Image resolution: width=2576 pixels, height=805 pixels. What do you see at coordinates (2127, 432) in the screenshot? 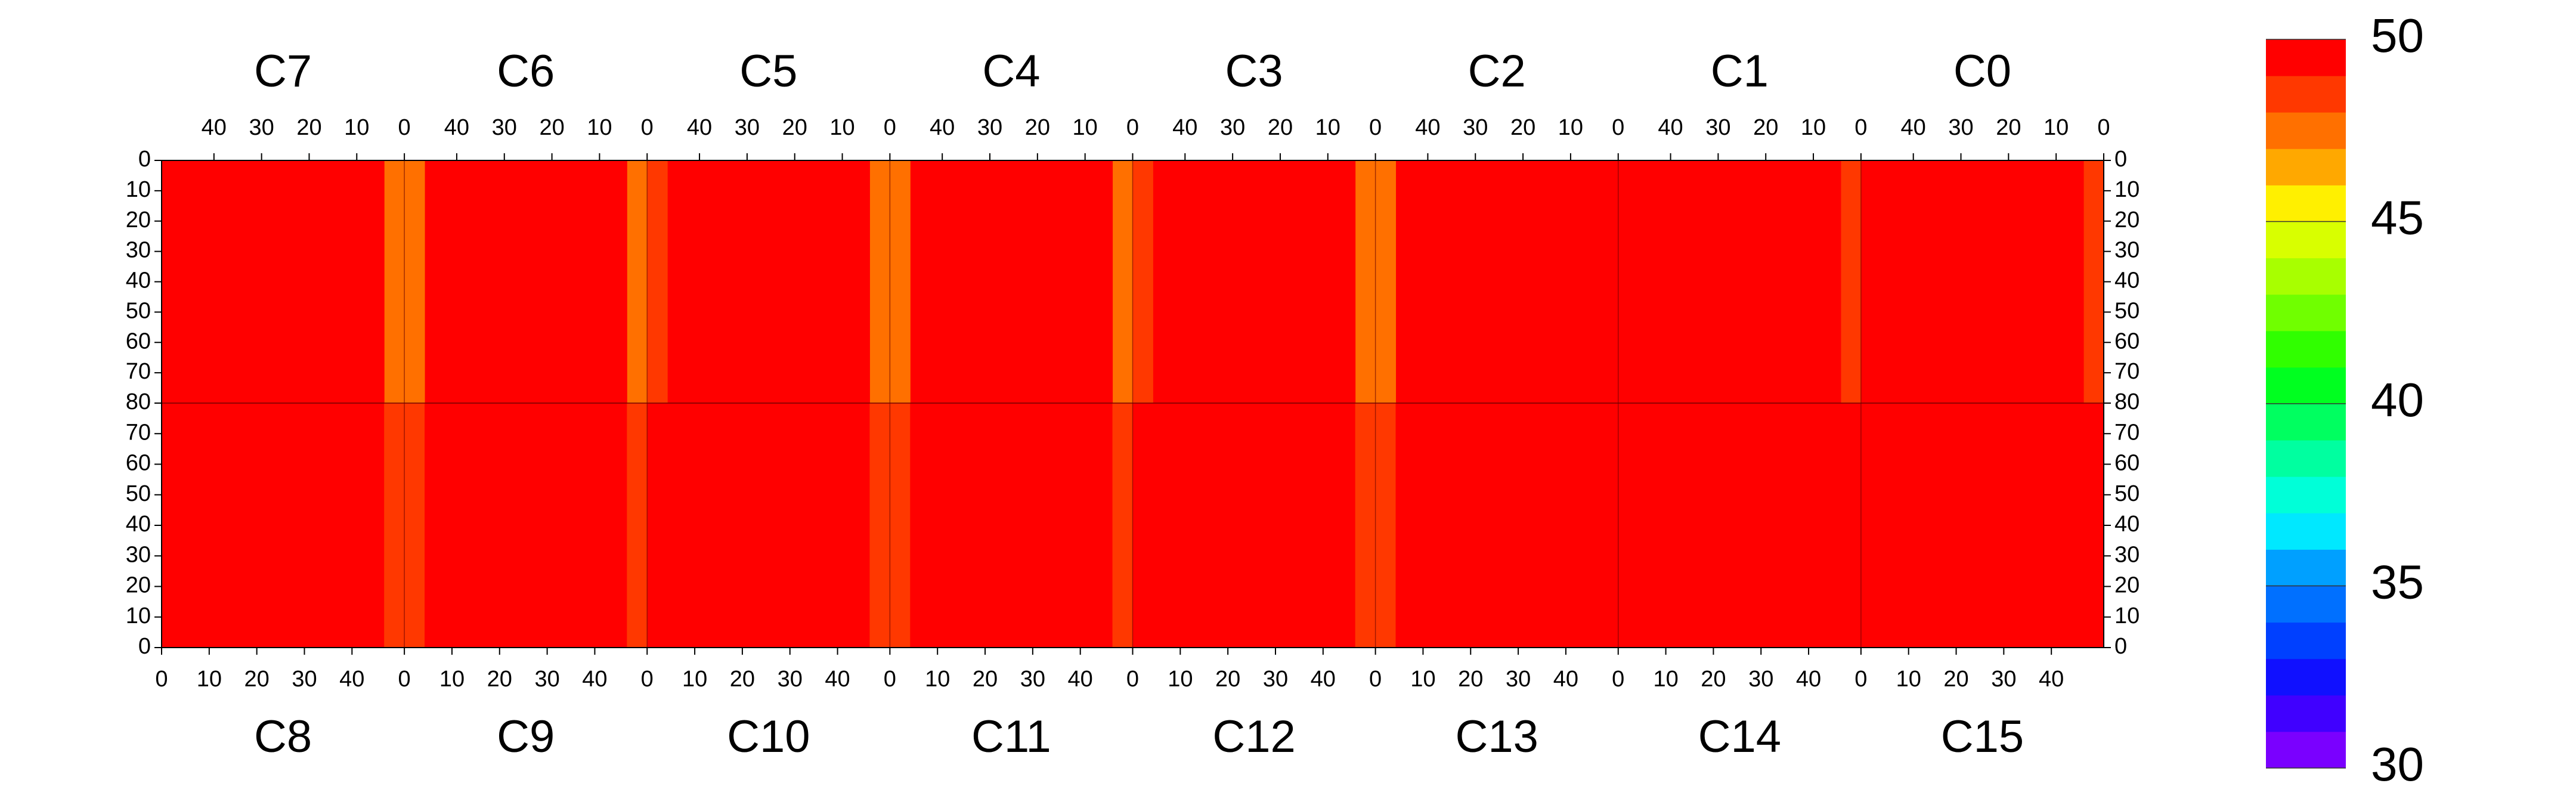
I see `y-tick-label: 70` at bounding box center [2127, 432].